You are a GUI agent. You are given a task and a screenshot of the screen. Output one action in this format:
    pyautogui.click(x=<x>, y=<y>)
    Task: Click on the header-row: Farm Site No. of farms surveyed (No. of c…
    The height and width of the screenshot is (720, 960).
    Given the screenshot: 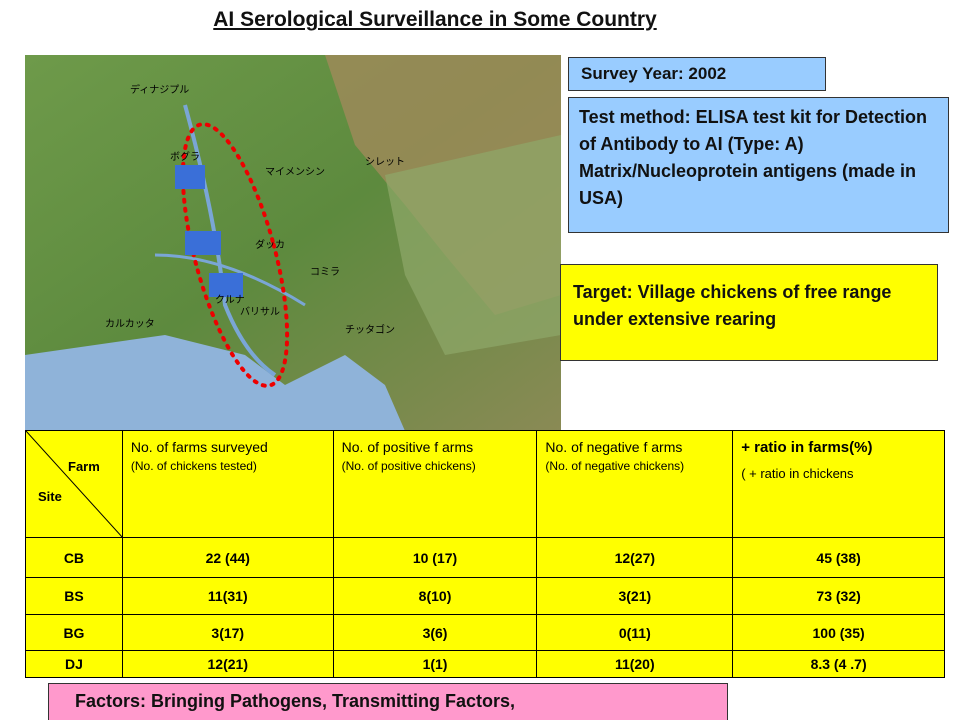 What is the action you would take?
    pyautogui.click(x=485, y=484)
    